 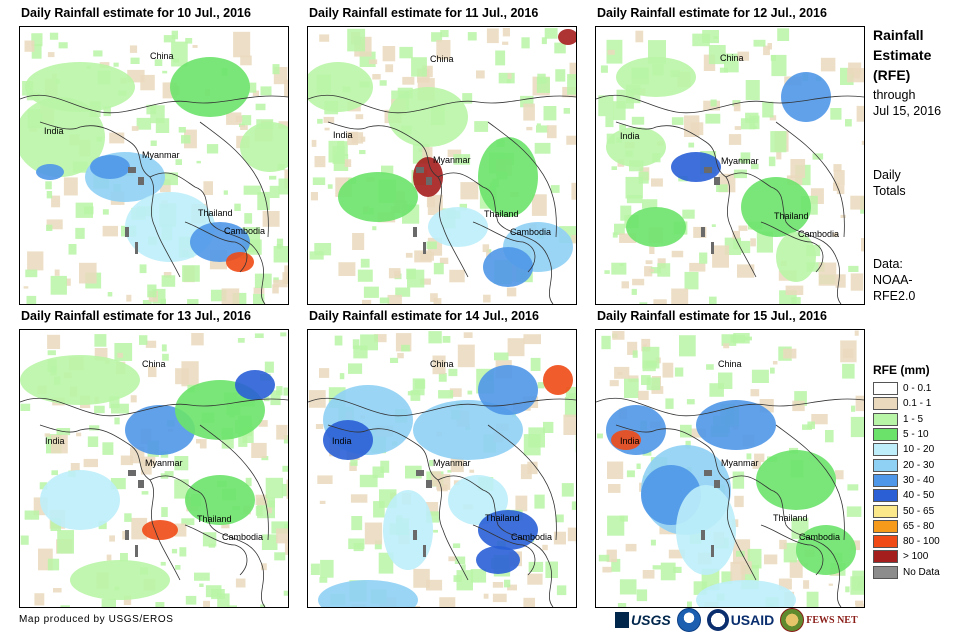 I want to click on fews-globe-icon, so click(x=792, y=620).